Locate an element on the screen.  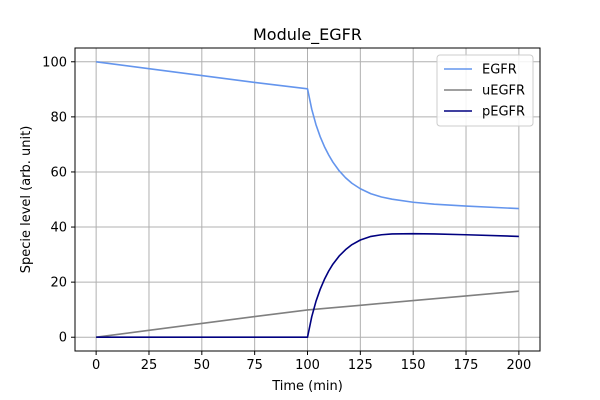
y-tick-label: 40 is located at coordinates (58, 228).